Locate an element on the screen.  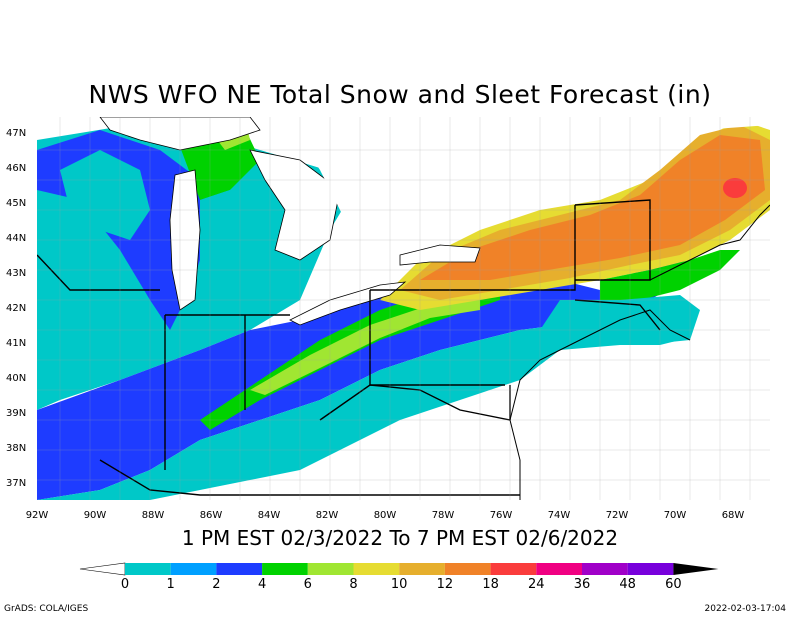
colorbar-label: 0 is located at coordinates (125, 584).